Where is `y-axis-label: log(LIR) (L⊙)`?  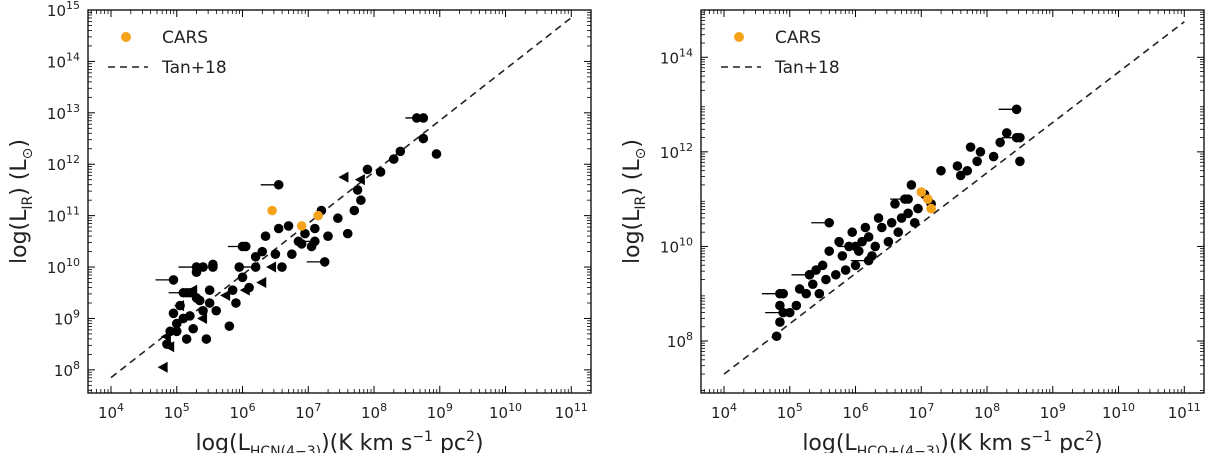
y-axis-label: log(LIR) (L⊙) is located at coordinates (634, 201).